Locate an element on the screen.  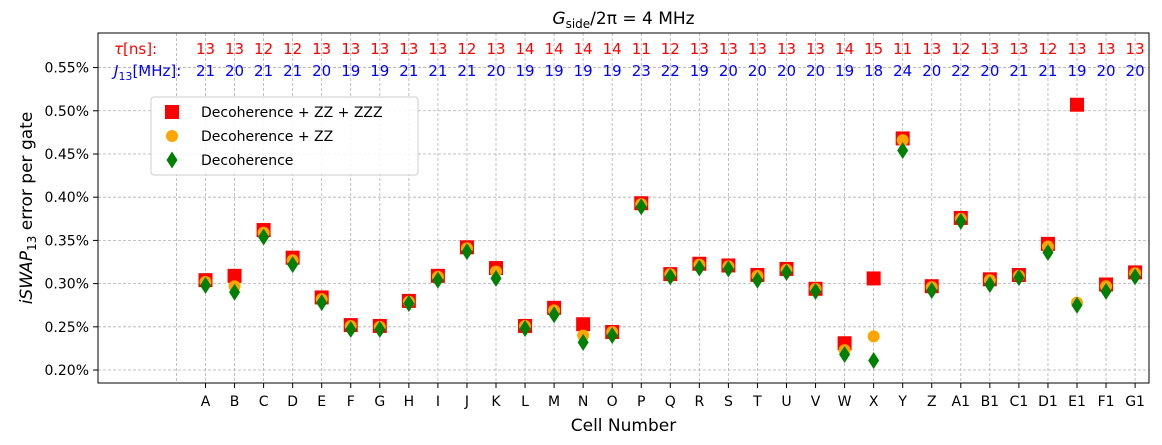
y-axis-title: iSWAP13 error per gate is located at coordinates (28, 208).